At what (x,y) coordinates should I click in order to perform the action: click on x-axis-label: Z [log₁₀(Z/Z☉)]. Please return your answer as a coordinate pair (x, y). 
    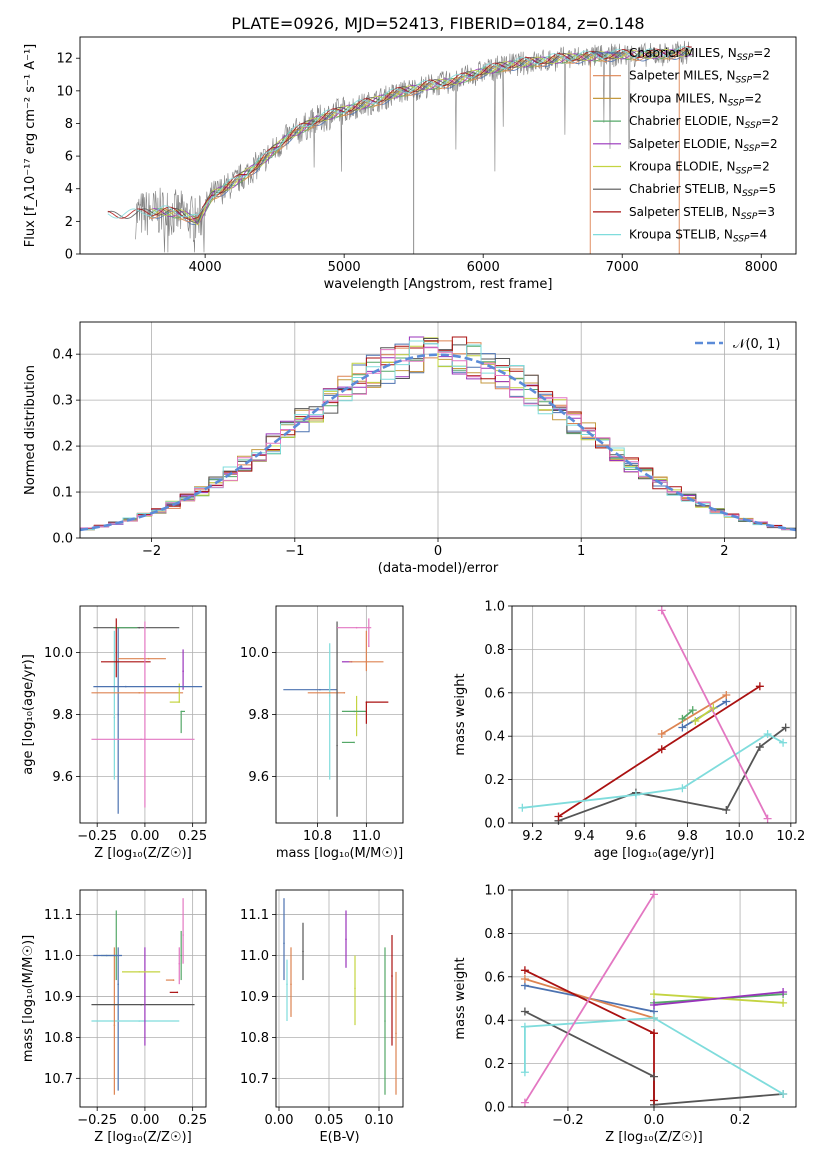
    Looking at the image, I should click on (142, 853).